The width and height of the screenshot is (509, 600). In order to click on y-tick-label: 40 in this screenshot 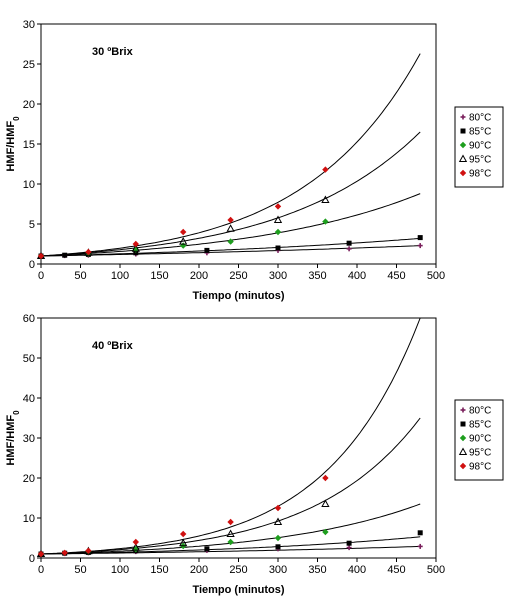, I will do `click(29, 399)`.